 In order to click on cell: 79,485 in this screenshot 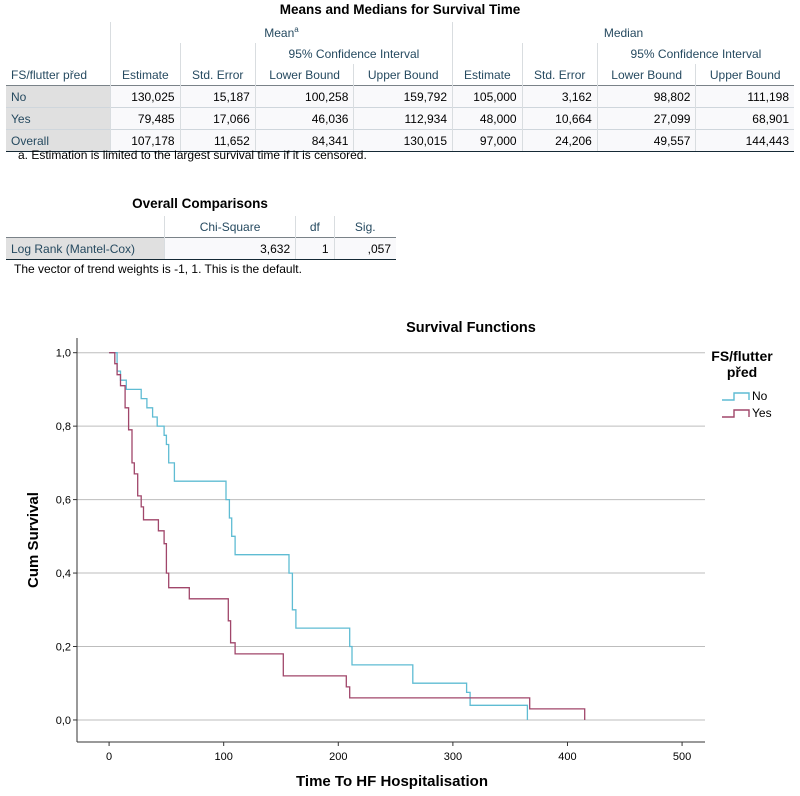, I will do `click(145, 118)`.